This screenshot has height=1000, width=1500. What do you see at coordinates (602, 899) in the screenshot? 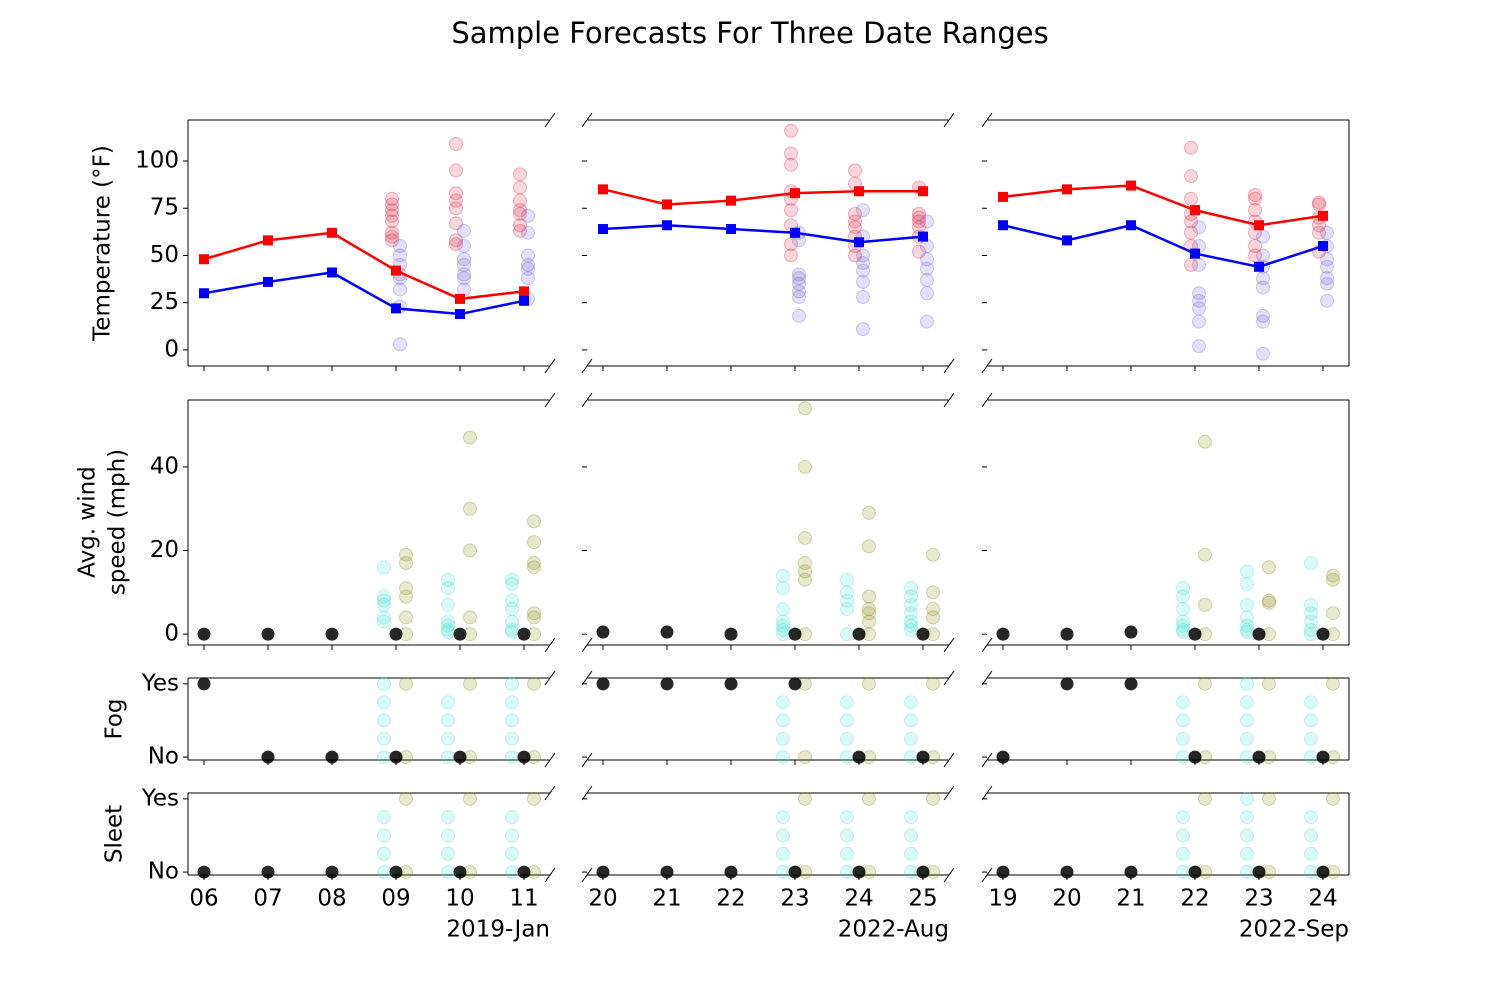
I see `x-tick-label: 20` at bounding box center [602, 899].